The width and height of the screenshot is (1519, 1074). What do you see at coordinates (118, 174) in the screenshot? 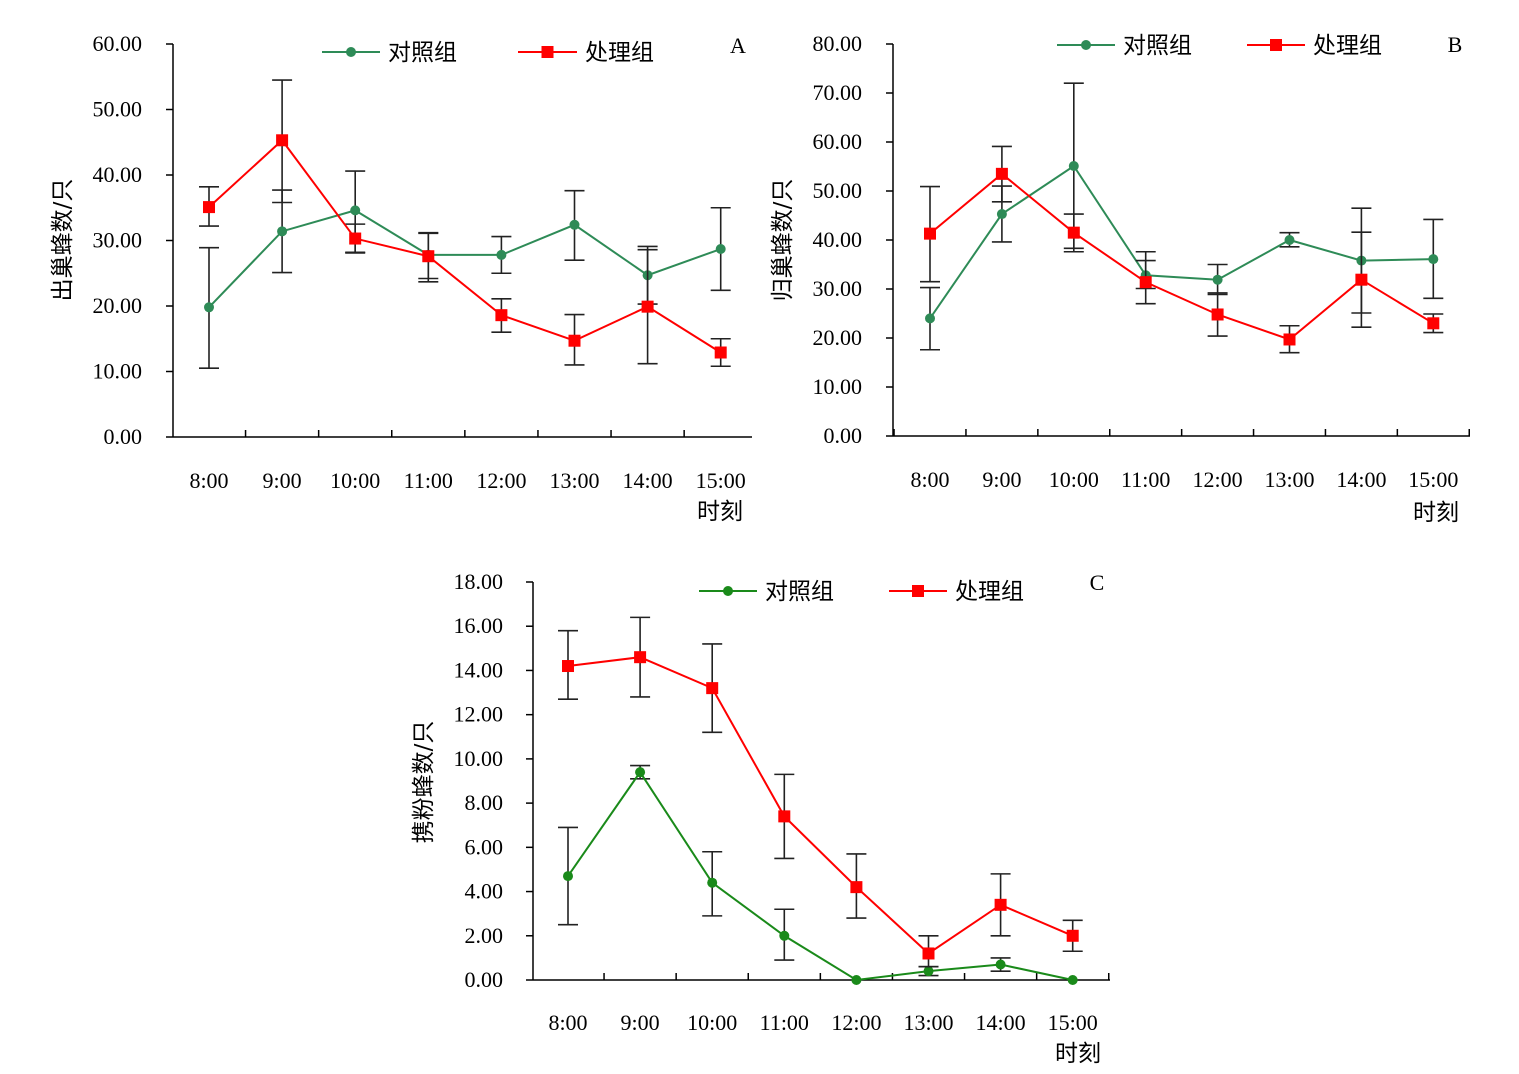
I see `y-tick-label: 40.00` at bounding box center [118, 174].